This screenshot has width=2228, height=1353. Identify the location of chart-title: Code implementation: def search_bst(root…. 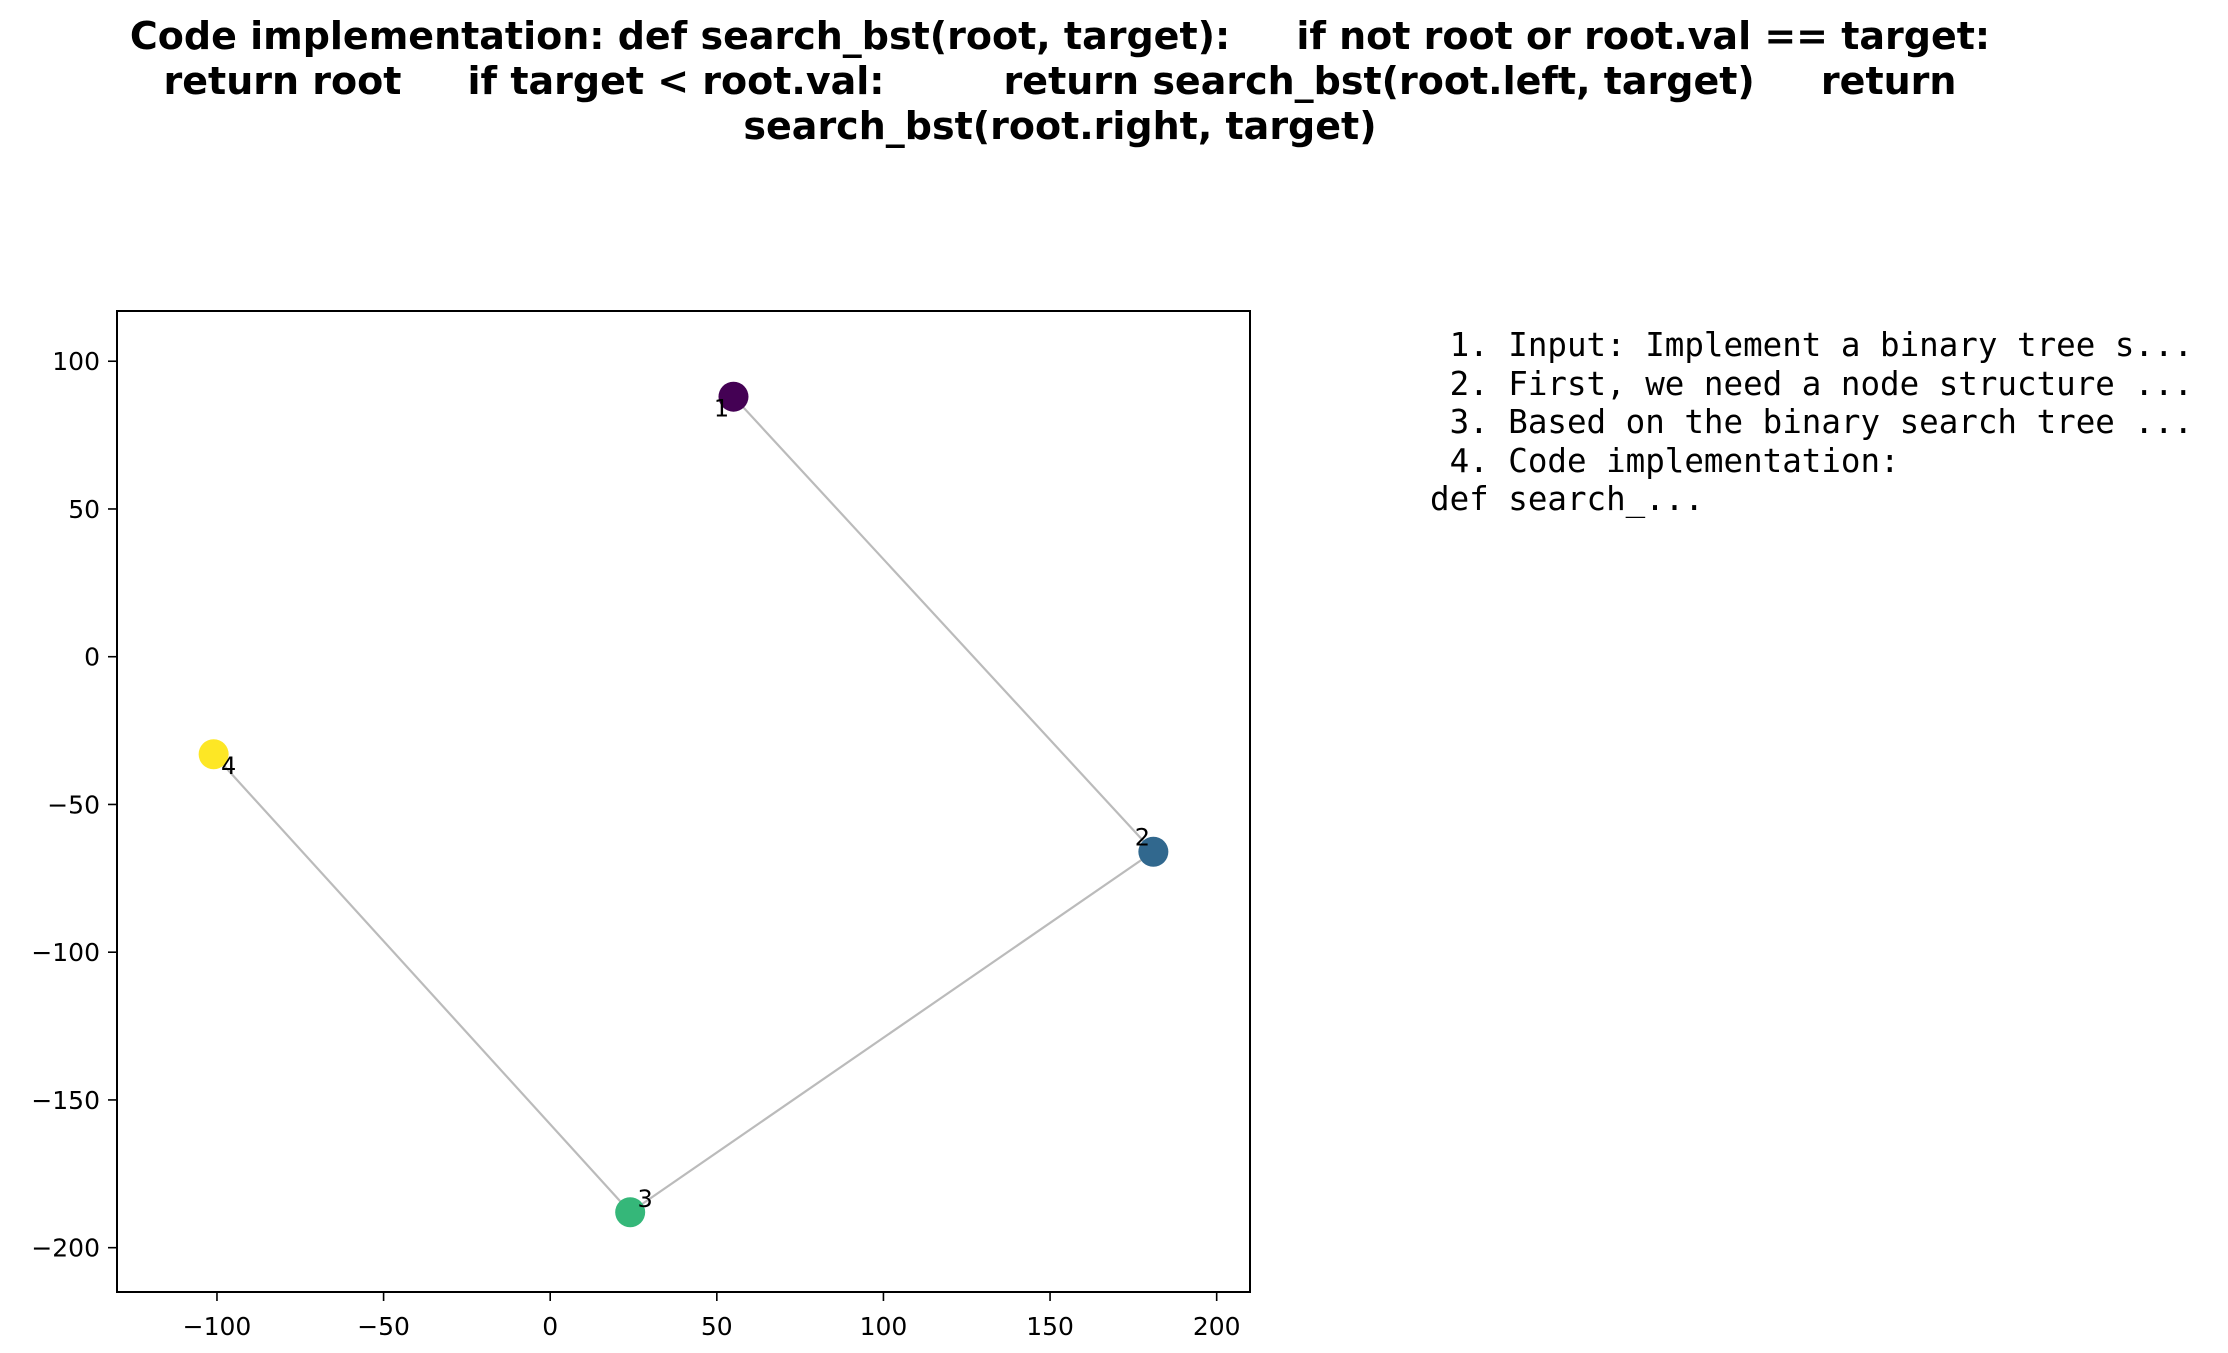
(1119, 81).